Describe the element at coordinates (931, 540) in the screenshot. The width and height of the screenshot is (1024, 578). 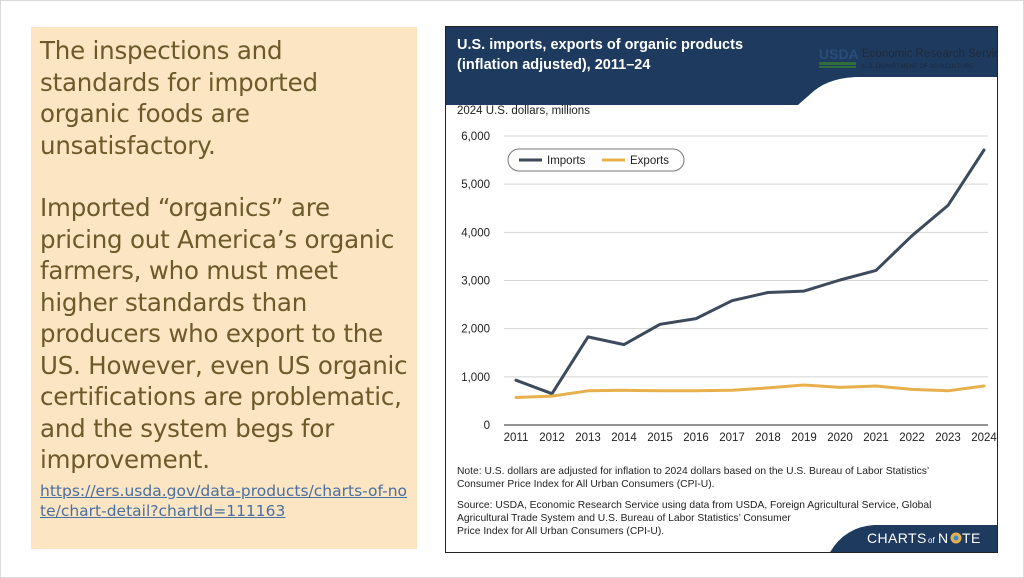
I see `logo-of: of` at that location.